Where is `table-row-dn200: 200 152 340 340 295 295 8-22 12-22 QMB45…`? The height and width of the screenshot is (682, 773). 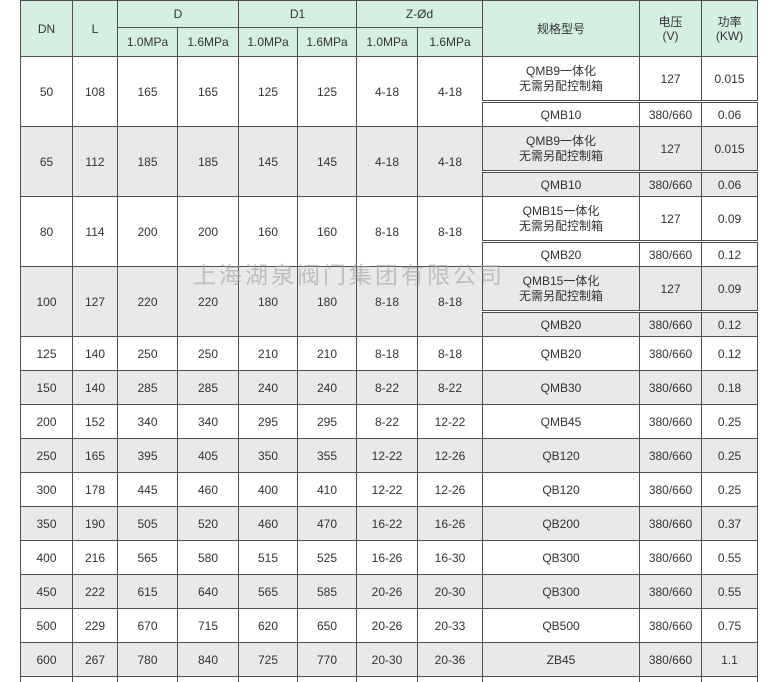 table-row-dn200: 200 152 340 340 295 295 8-22 12-22 QMB45… is located at coordinates (389, 421).